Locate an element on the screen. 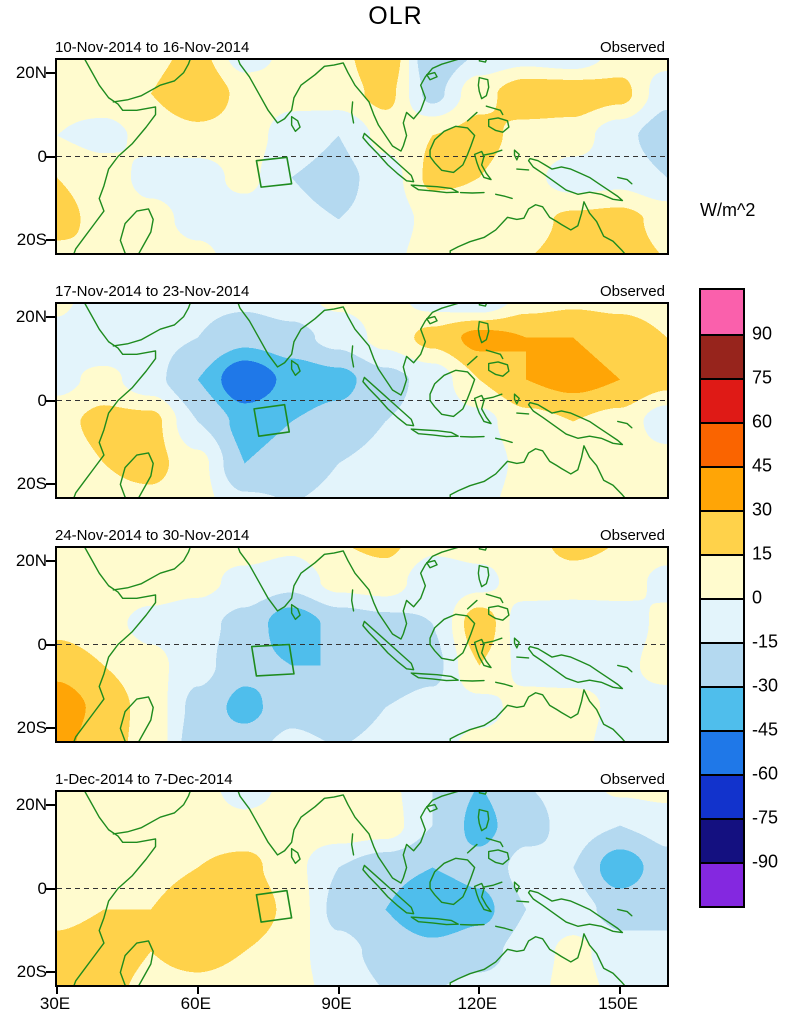 The width and height of the screenshot is (791, 1013). colorbar-tick-label: -45 is located at coordinates (765, 729).